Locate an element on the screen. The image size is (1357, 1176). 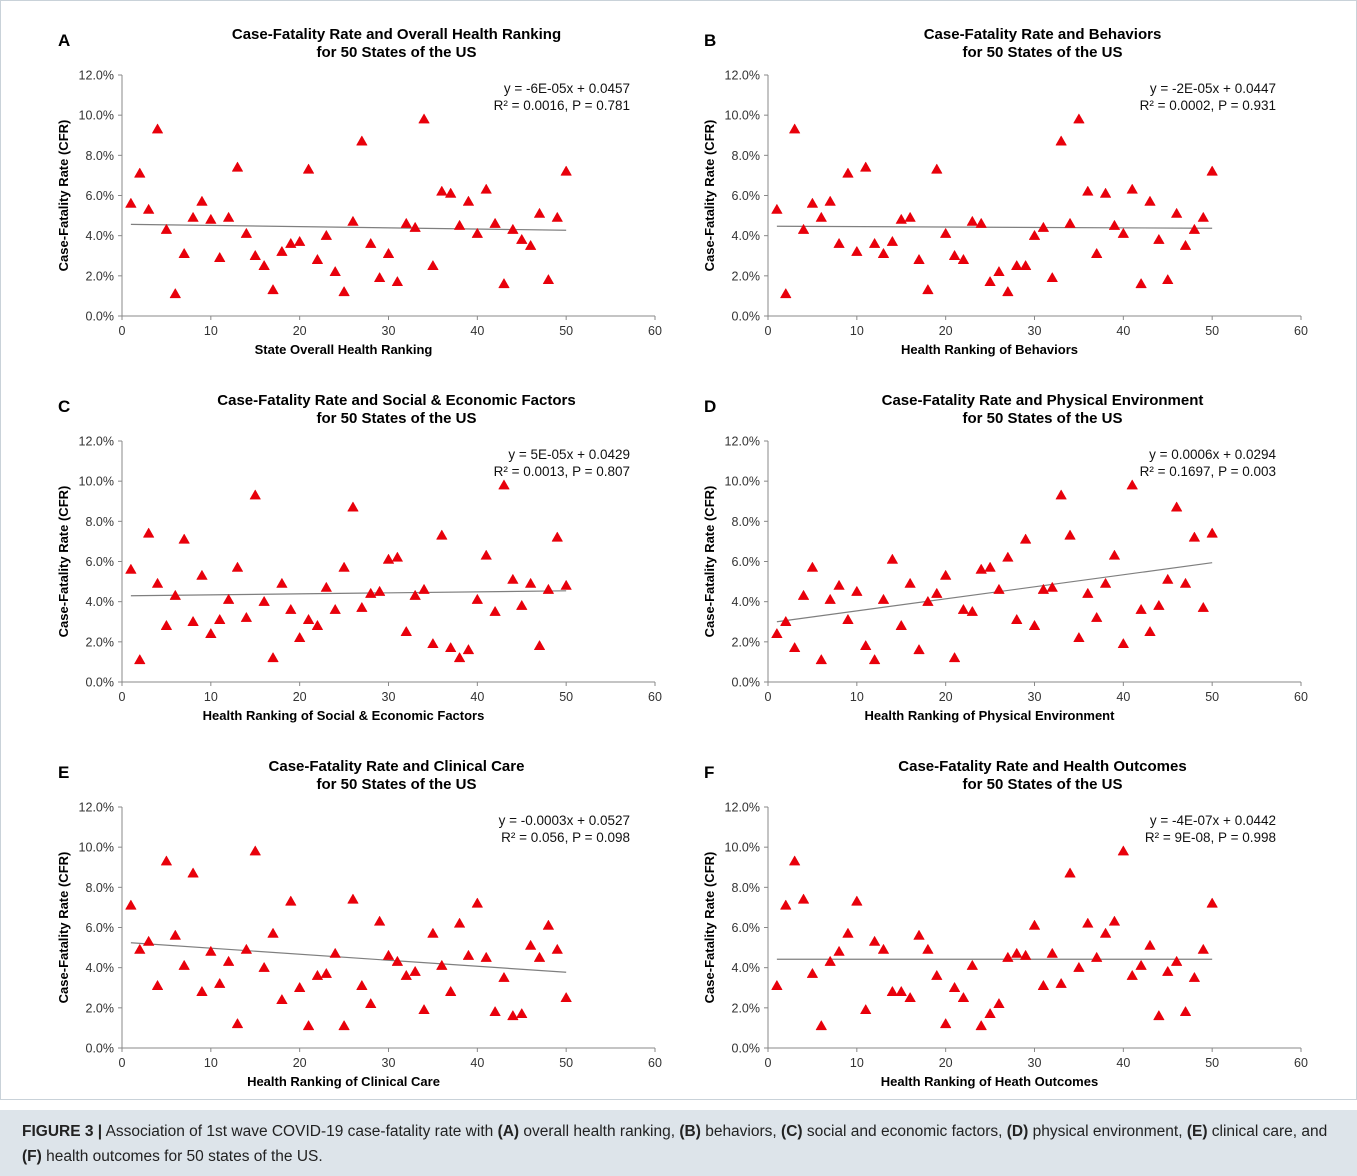
x-tick-label: 60 is located at coordinates (655, 331).